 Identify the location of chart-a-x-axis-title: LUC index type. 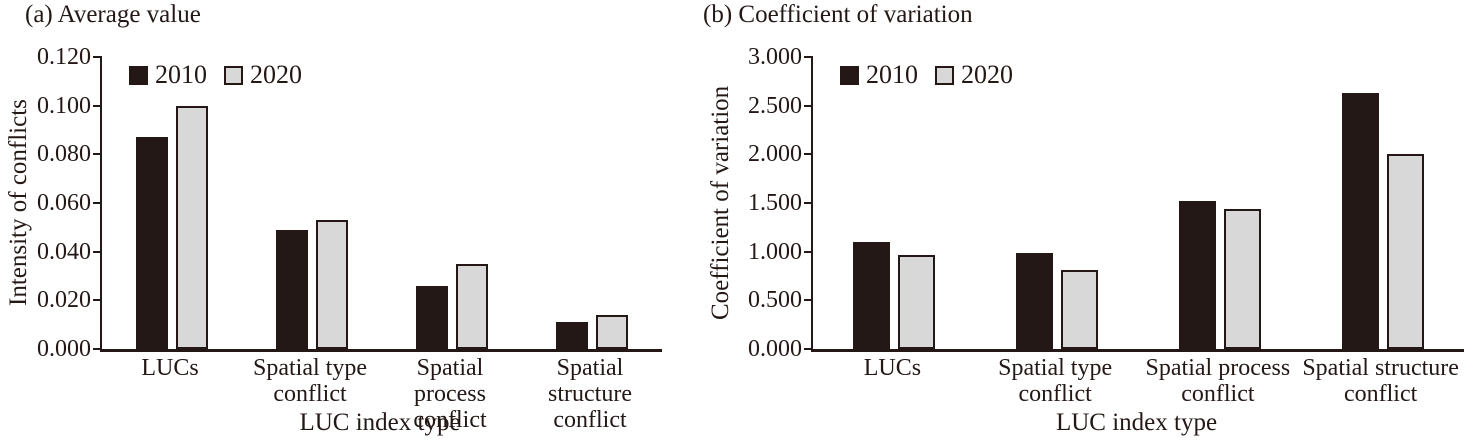
(380, 422).